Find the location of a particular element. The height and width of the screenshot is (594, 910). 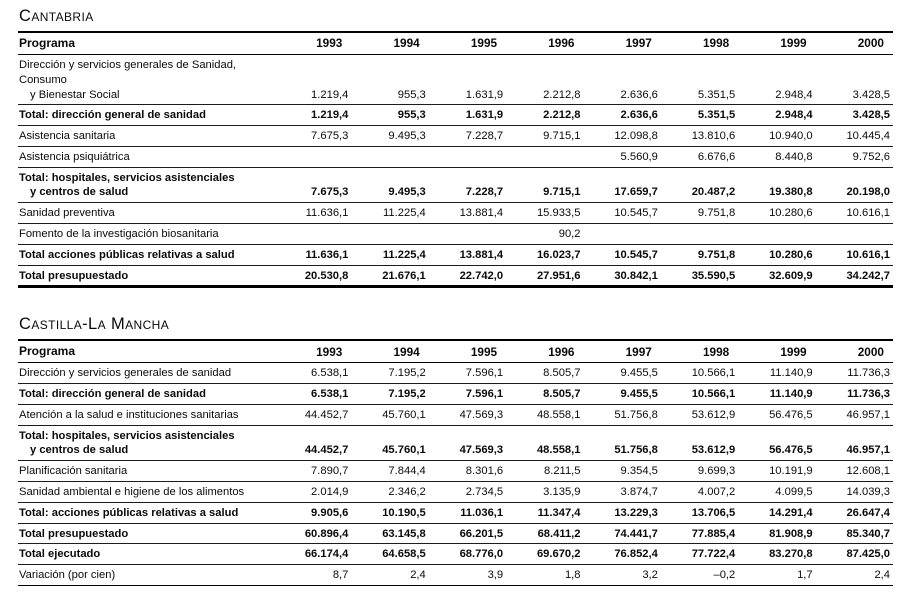

value-cell: 9.715,1 is located at coordinates (545, 136).